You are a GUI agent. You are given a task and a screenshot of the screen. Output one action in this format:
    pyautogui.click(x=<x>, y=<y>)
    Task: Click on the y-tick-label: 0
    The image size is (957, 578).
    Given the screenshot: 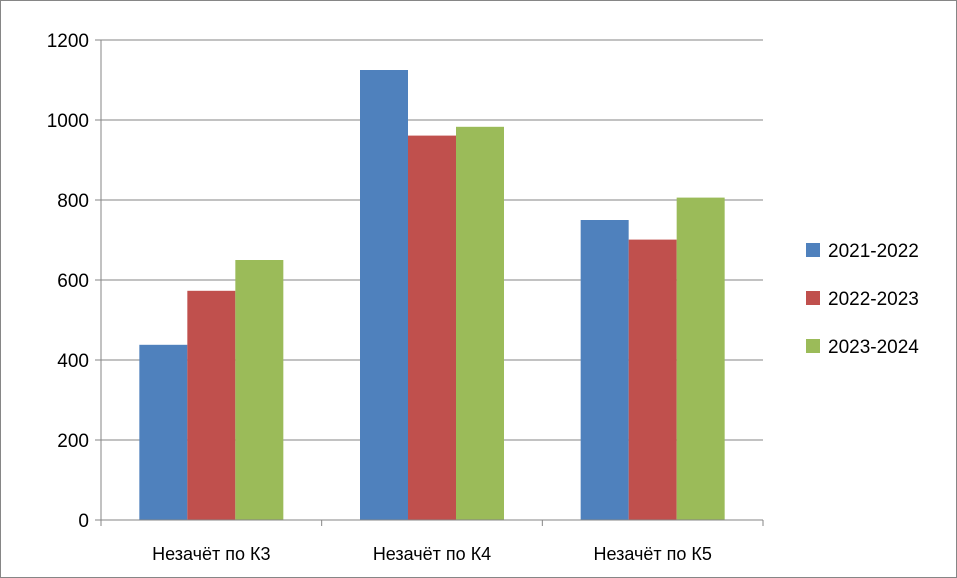 What is the action you would take?
    pyautogui.click(x=83, y=521)
    